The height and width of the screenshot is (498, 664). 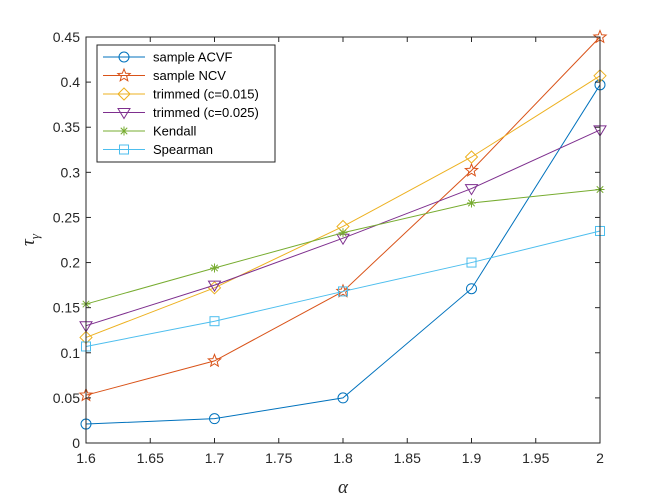 I want to click on y-tick-label: 0.35, so click(x=66, y=127).